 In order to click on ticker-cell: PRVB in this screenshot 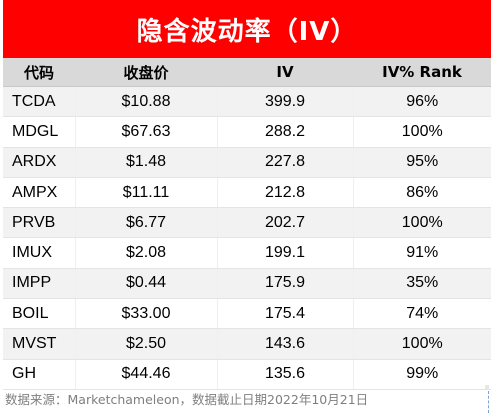, I will do `click(39, 223)`.